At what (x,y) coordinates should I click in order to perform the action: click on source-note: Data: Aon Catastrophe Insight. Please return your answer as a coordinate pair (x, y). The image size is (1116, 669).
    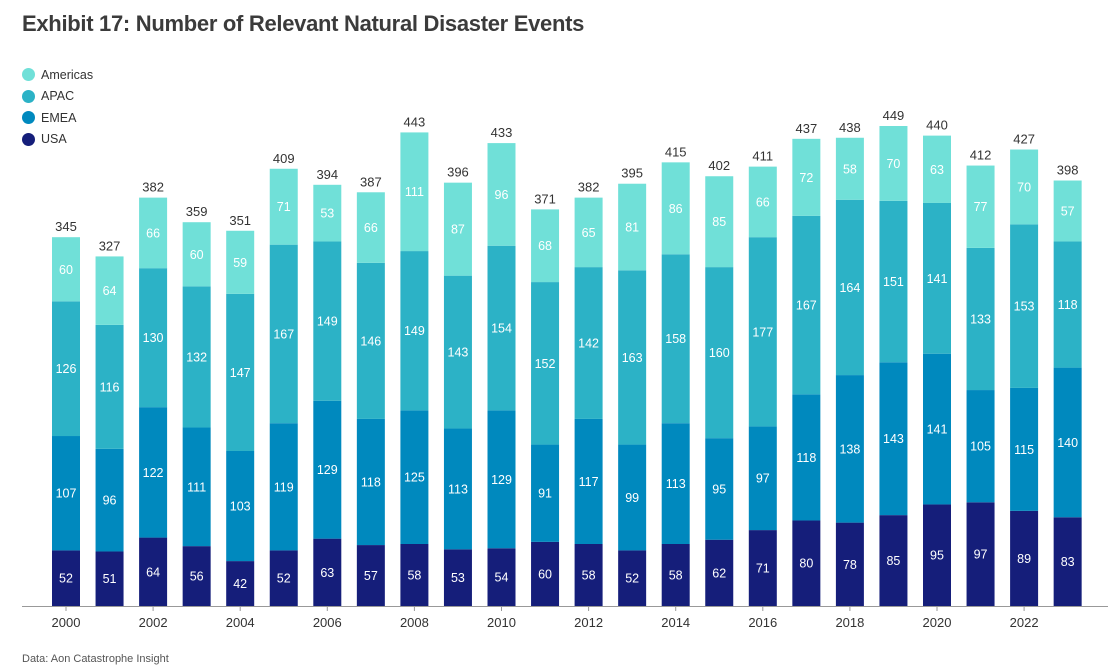
    Looking at the image, I should click on (95, 659).